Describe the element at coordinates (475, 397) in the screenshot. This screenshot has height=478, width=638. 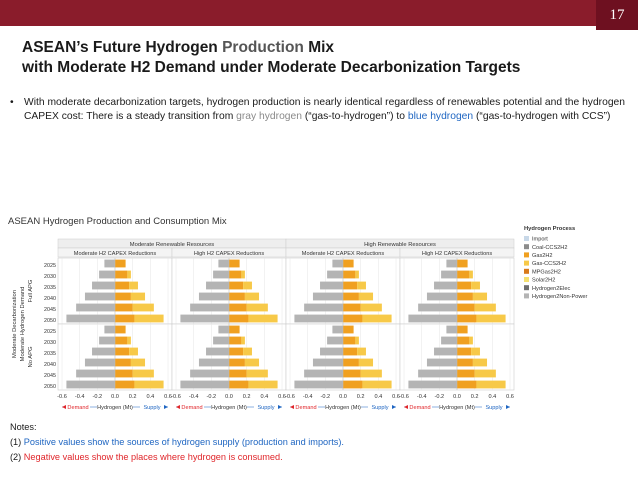
I see `x-tick-label: 0.2` at that location.